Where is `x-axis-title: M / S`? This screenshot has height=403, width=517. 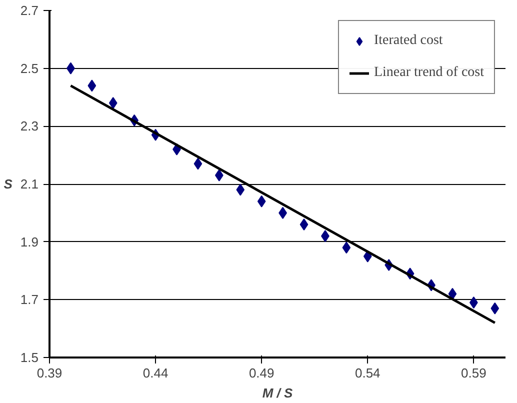
x-axis-title: M / S is located at coordinates (277, 393).